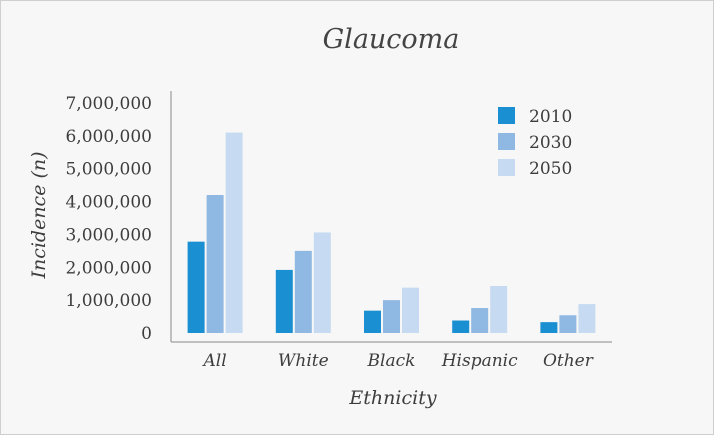 Image resolution: width=714 pixels, height=435 pixels. What do you see at coordinates (284, 301) in the screenshot?
I see `bar-white-2010` at bounding box center [284, 301].